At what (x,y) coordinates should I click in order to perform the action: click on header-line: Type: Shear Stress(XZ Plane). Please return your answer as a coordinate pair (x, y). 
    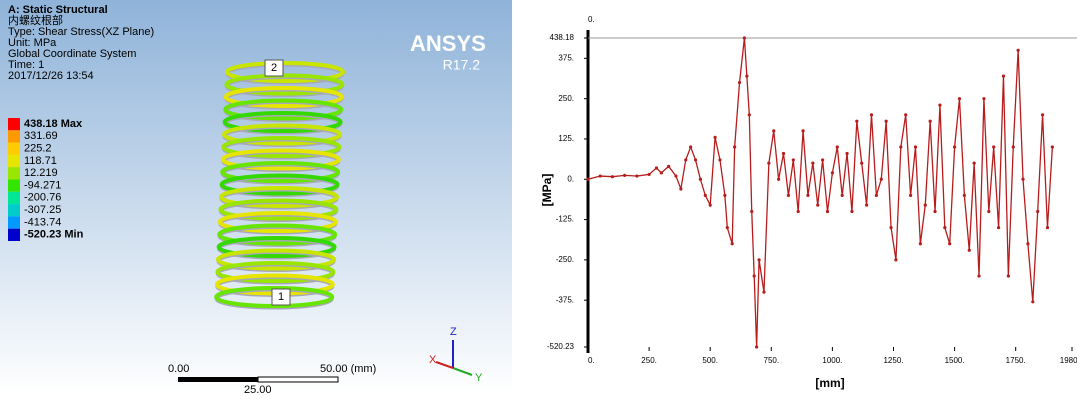
    Looking at the image, I should click on (81, 32).